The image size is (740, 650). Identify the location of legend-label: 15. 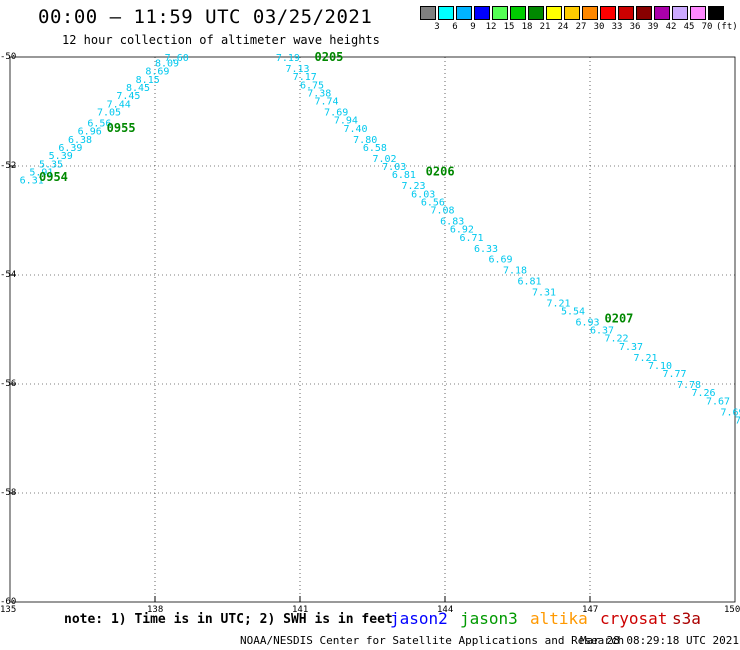
(509, 27).